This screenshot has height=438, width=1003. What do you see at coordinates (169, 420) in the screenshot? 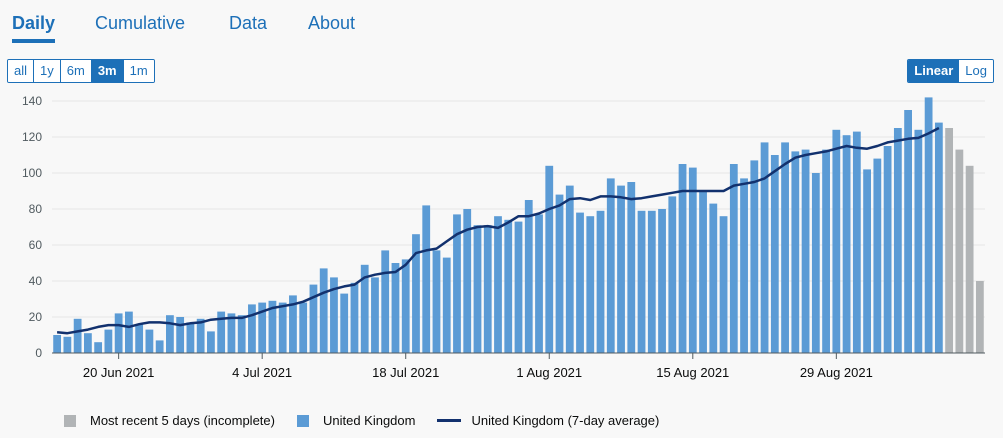
I see `legend-item-incomplete: Most recent 5 days (incomplete)` at bounding box center [169, 420].